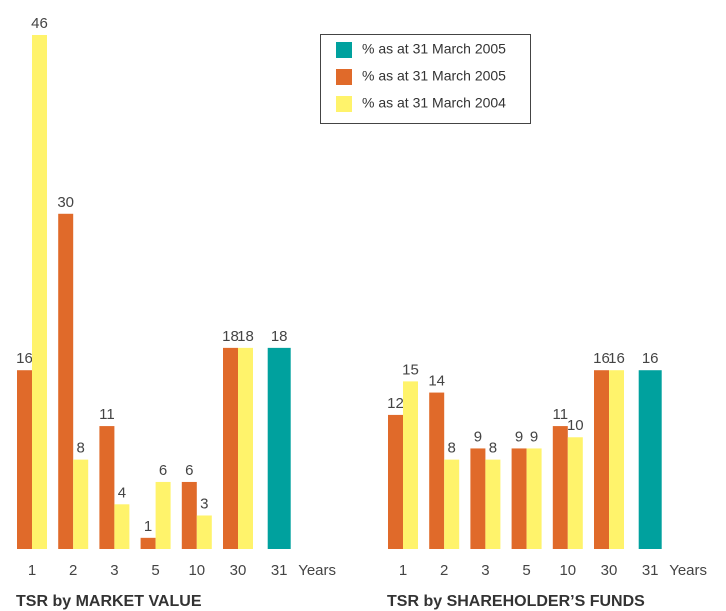 The image size is (726, 611). I want to click on chart-title: TSR by MARKET VALUE, so click(109, 601).